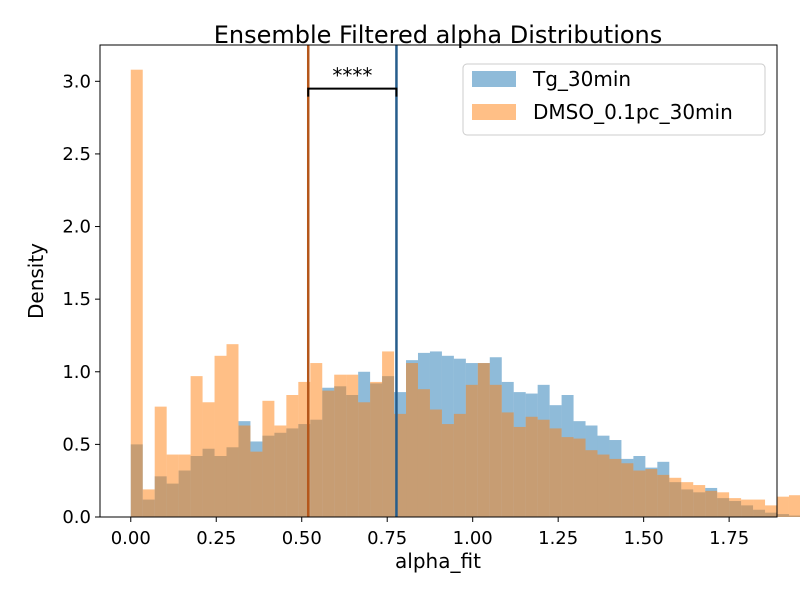 The width and height of the screenshot is (800, 604). I want to click on x-axis-label: alpha_fit, so click(438, 561).